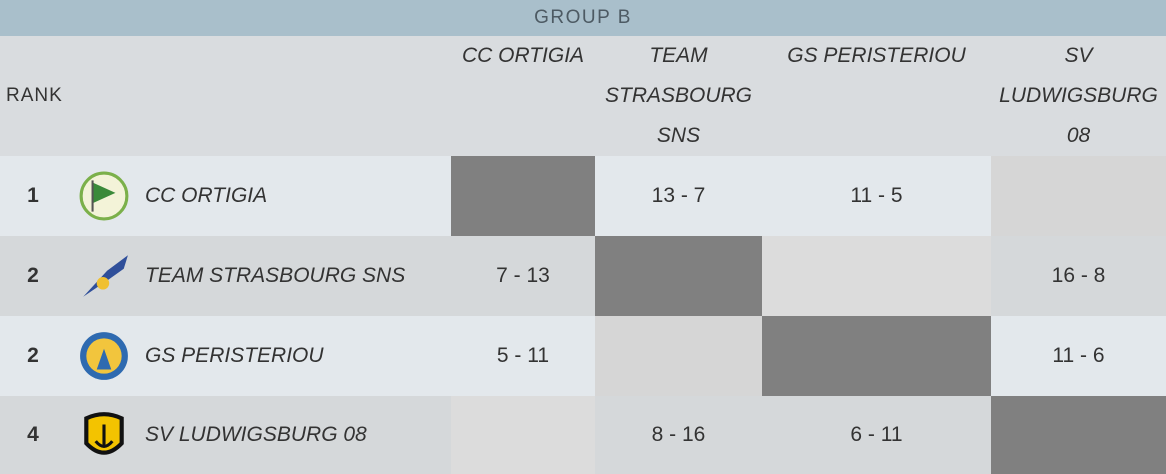  Describe the element at coordinates (876, 195) in the screenshot. I see `result-cell: 11 - 5` at that location.